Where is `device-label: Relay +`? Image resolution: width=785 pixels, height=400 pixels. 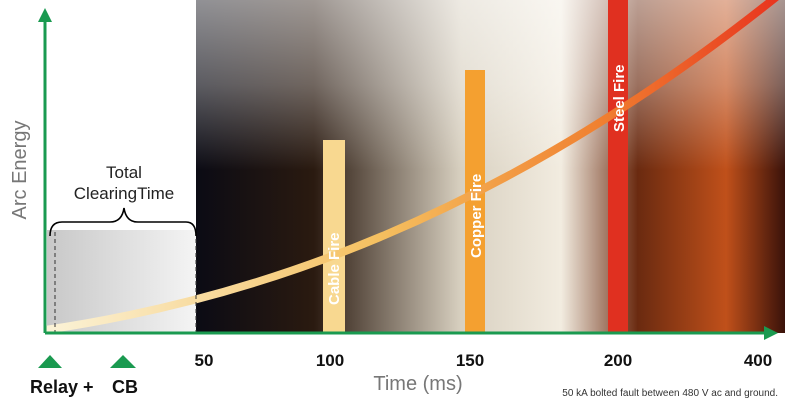 device-label: Relay + is located at coordinates (62, 387).